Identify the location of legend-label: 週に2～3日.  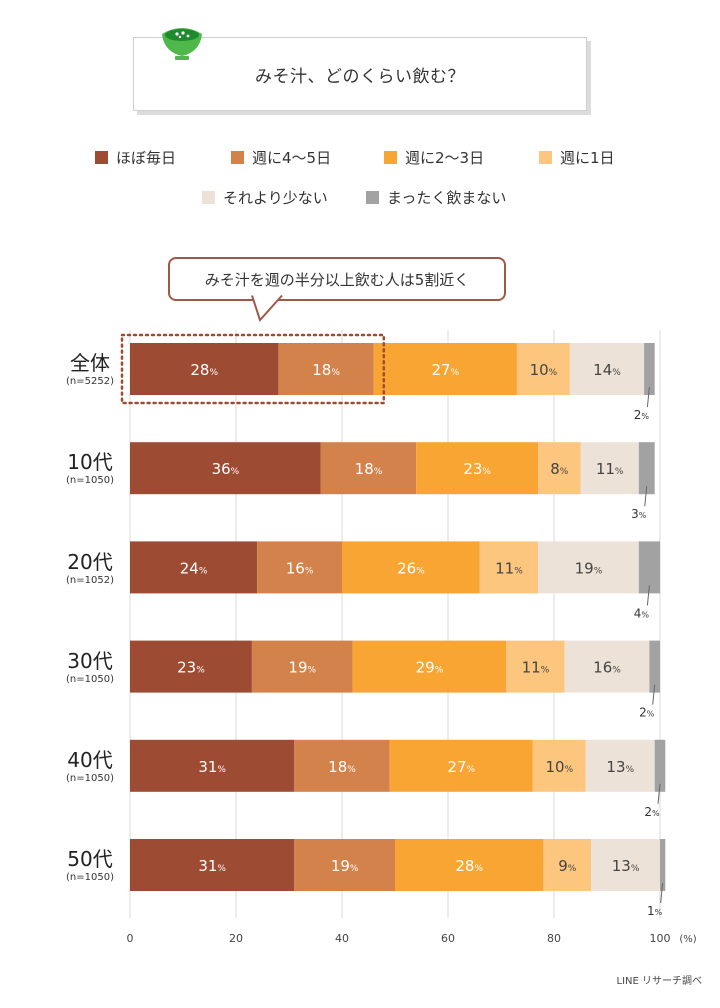
(445, 158).